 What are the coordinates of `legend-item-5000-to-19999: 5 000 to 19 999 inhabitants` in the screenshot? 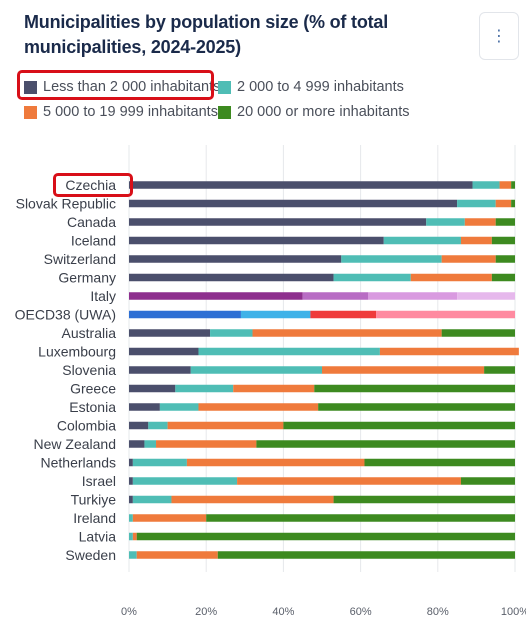 It's located at (121, 112).